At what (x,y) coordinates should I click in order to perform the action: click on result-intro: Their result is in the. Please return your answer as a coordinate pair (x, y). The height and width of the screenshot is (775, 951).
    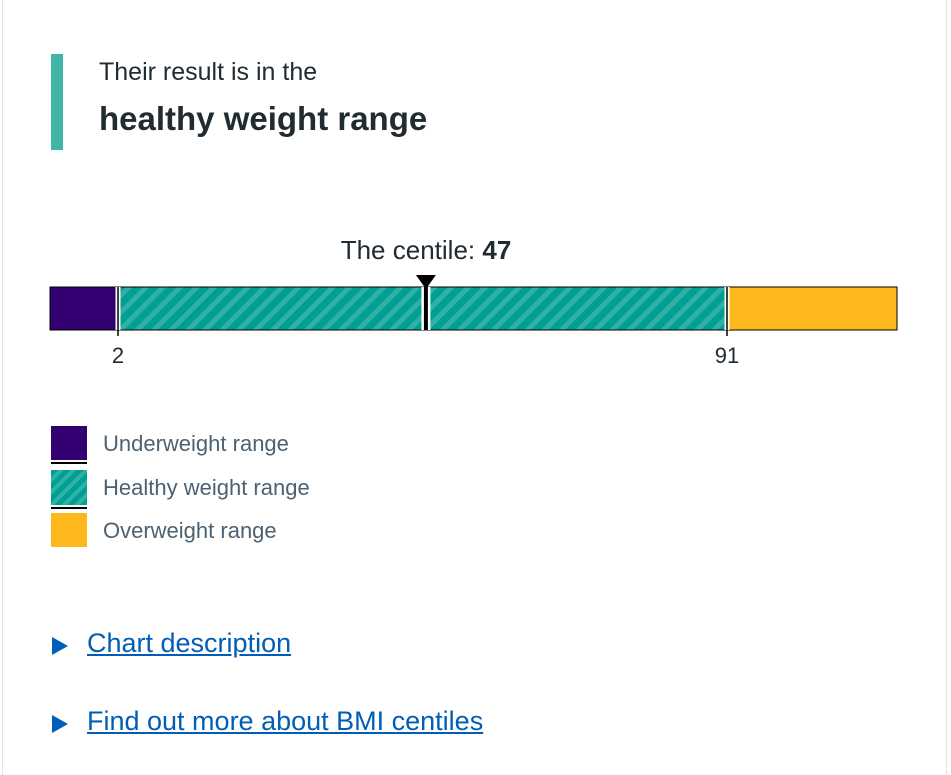
    Looking at the image, I should click on (208, 72).